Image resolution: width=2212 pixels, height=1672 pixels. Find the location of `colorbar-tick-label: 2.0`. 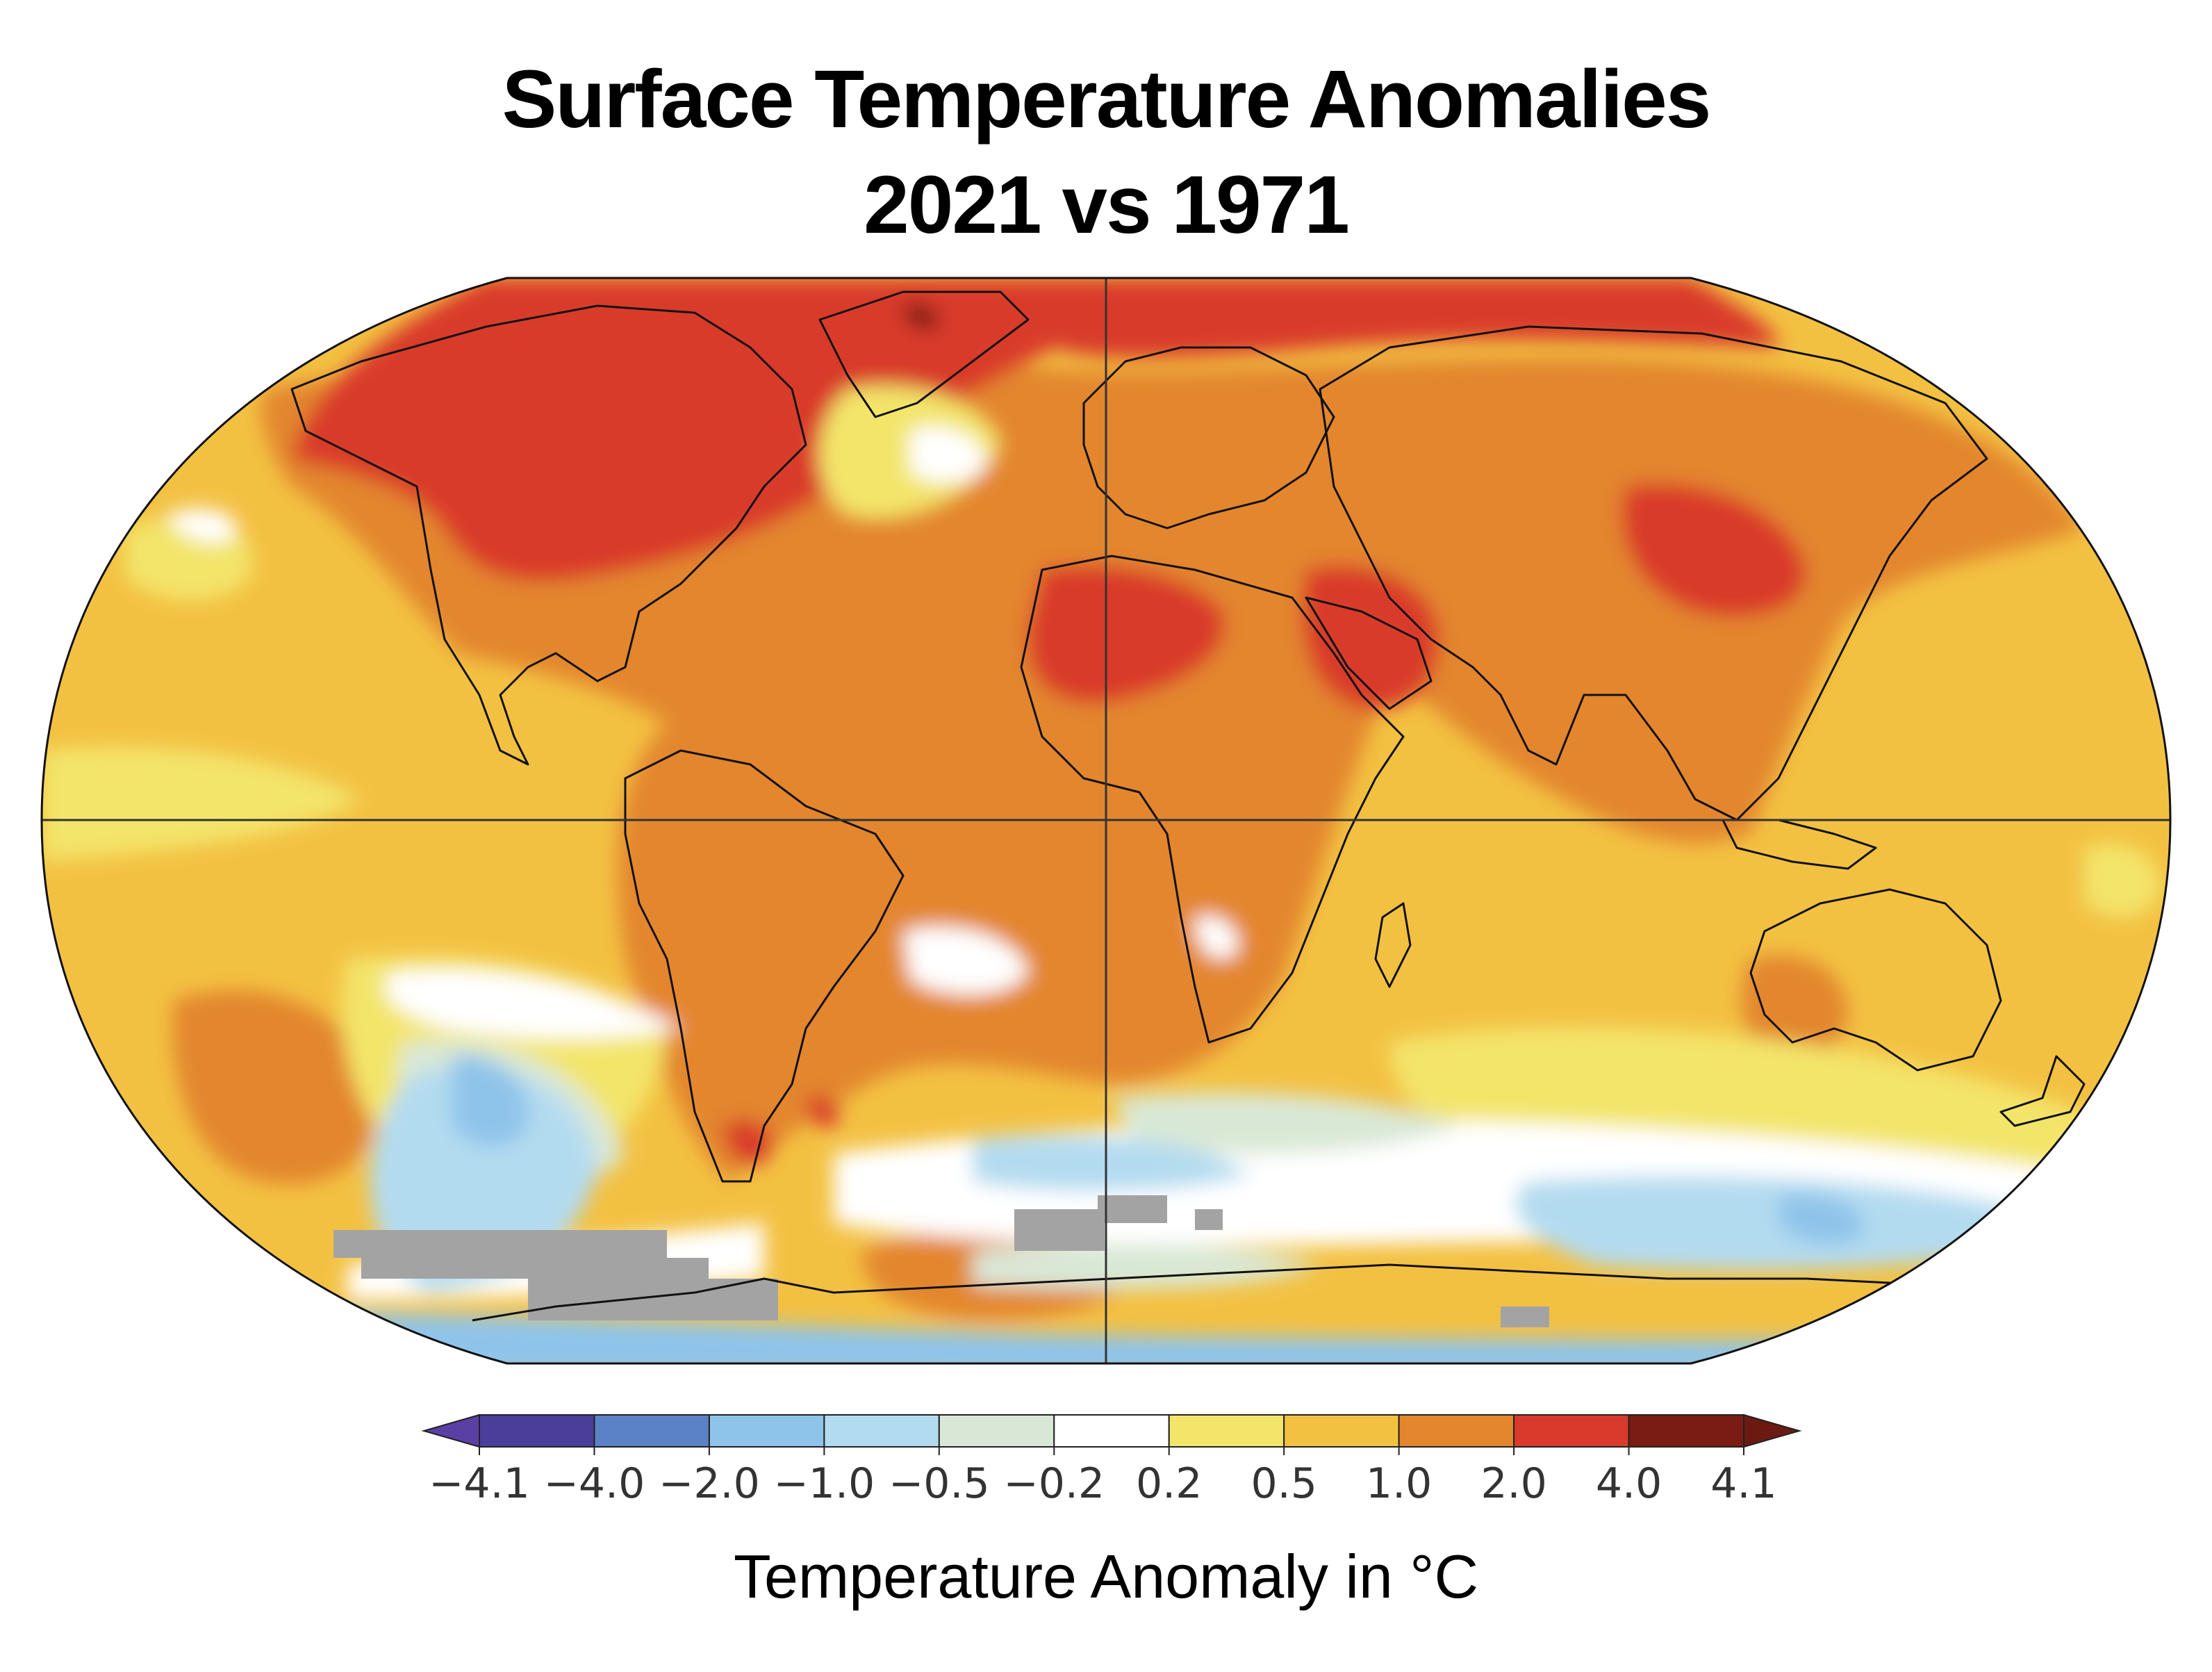

colorbar-tick-label: 2.0 is located at coordinates (1513, 1484).